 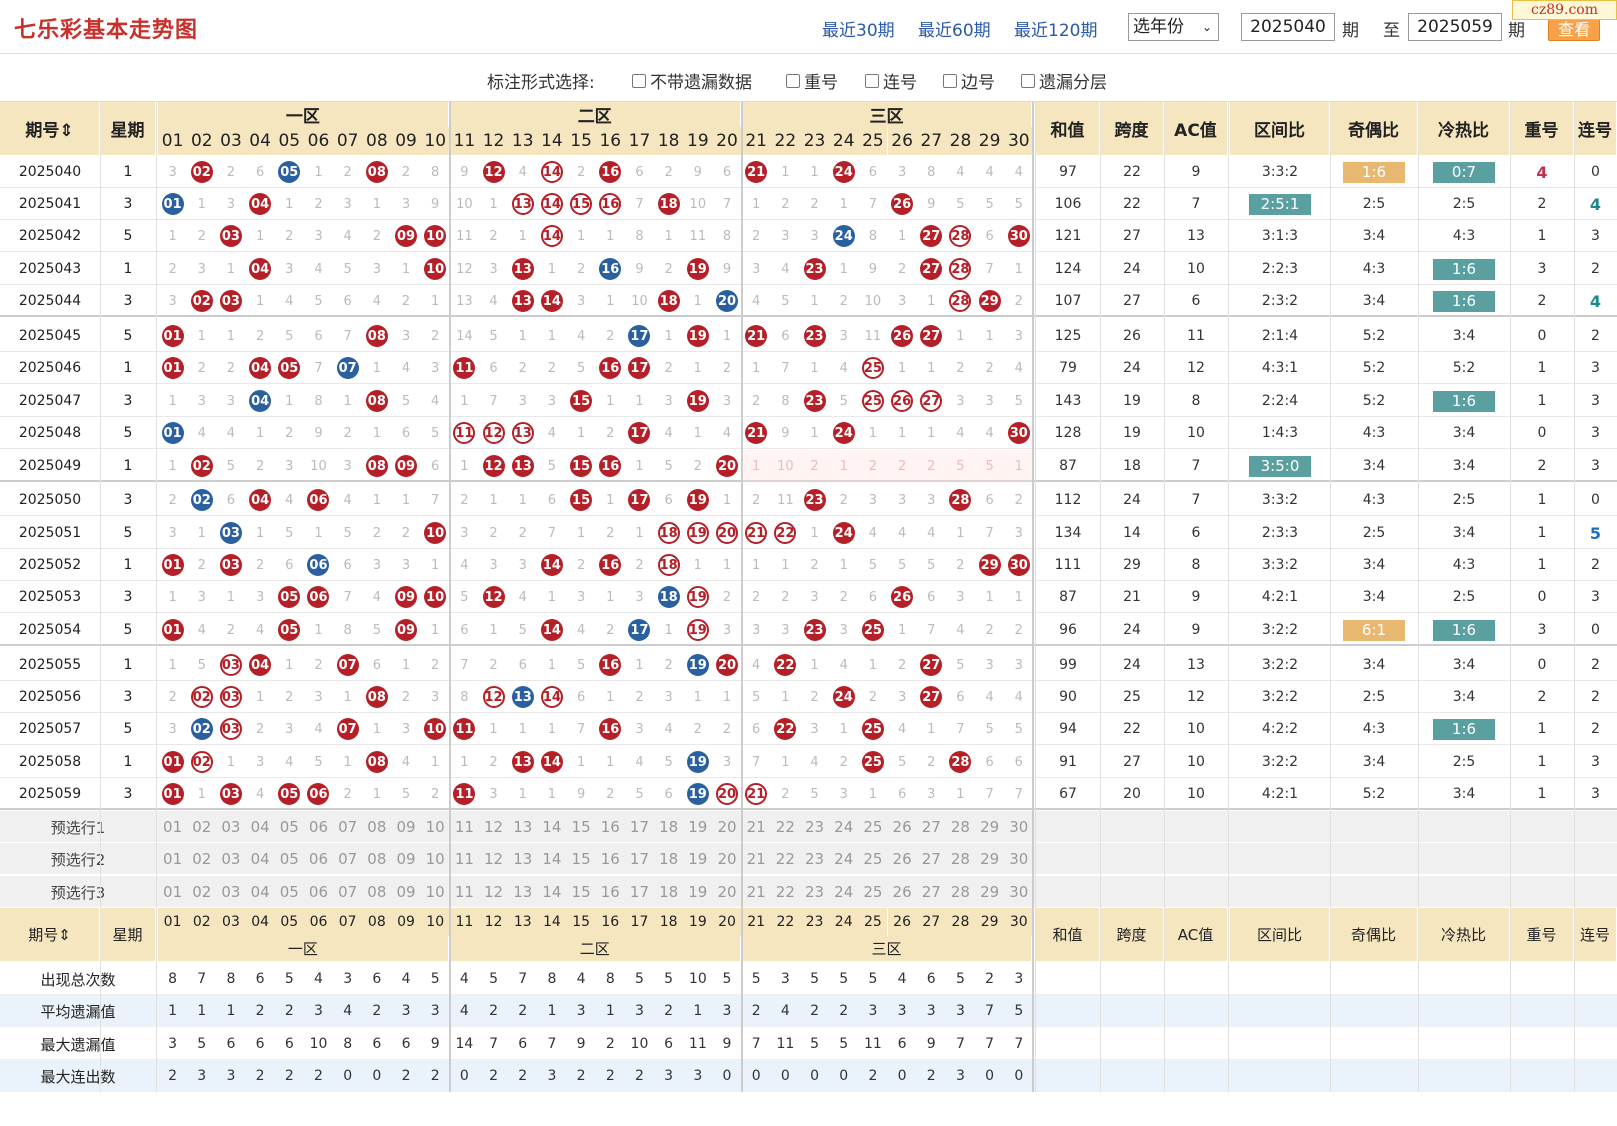 I want to click on option-edge: 边号, so click(x=969, y=80).